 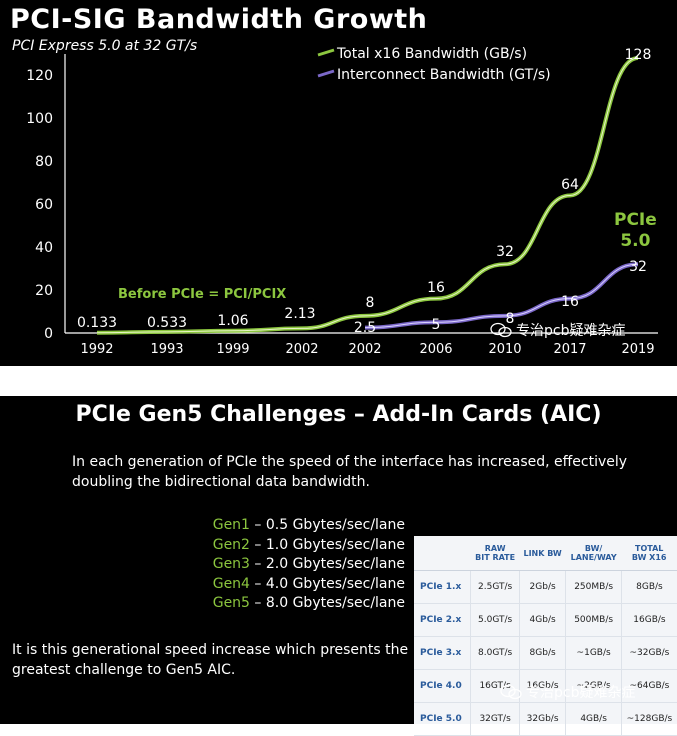 I want to click on before-pcie-label: Before PCIe = PCI/PCIX, so click(x=202, y=294).